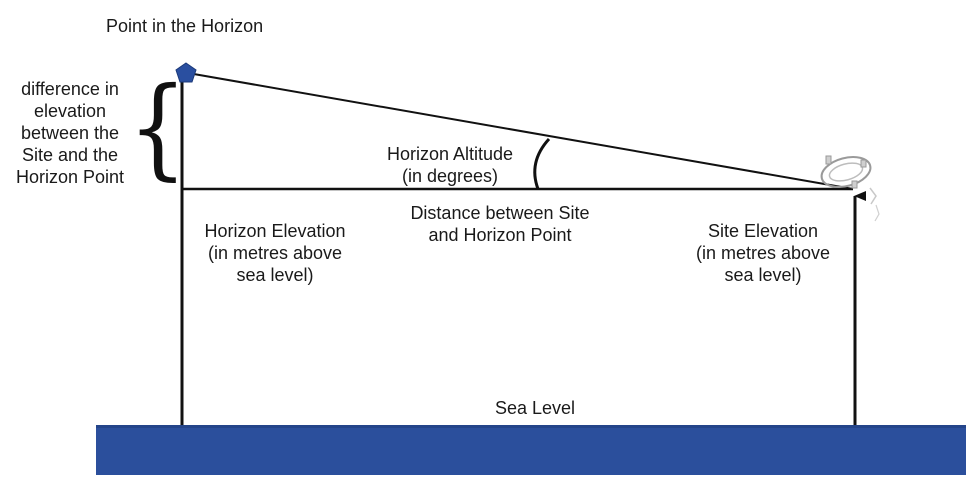  I want to click on distance-label: Distance between Site and Horizon Point, so click(500, 224).